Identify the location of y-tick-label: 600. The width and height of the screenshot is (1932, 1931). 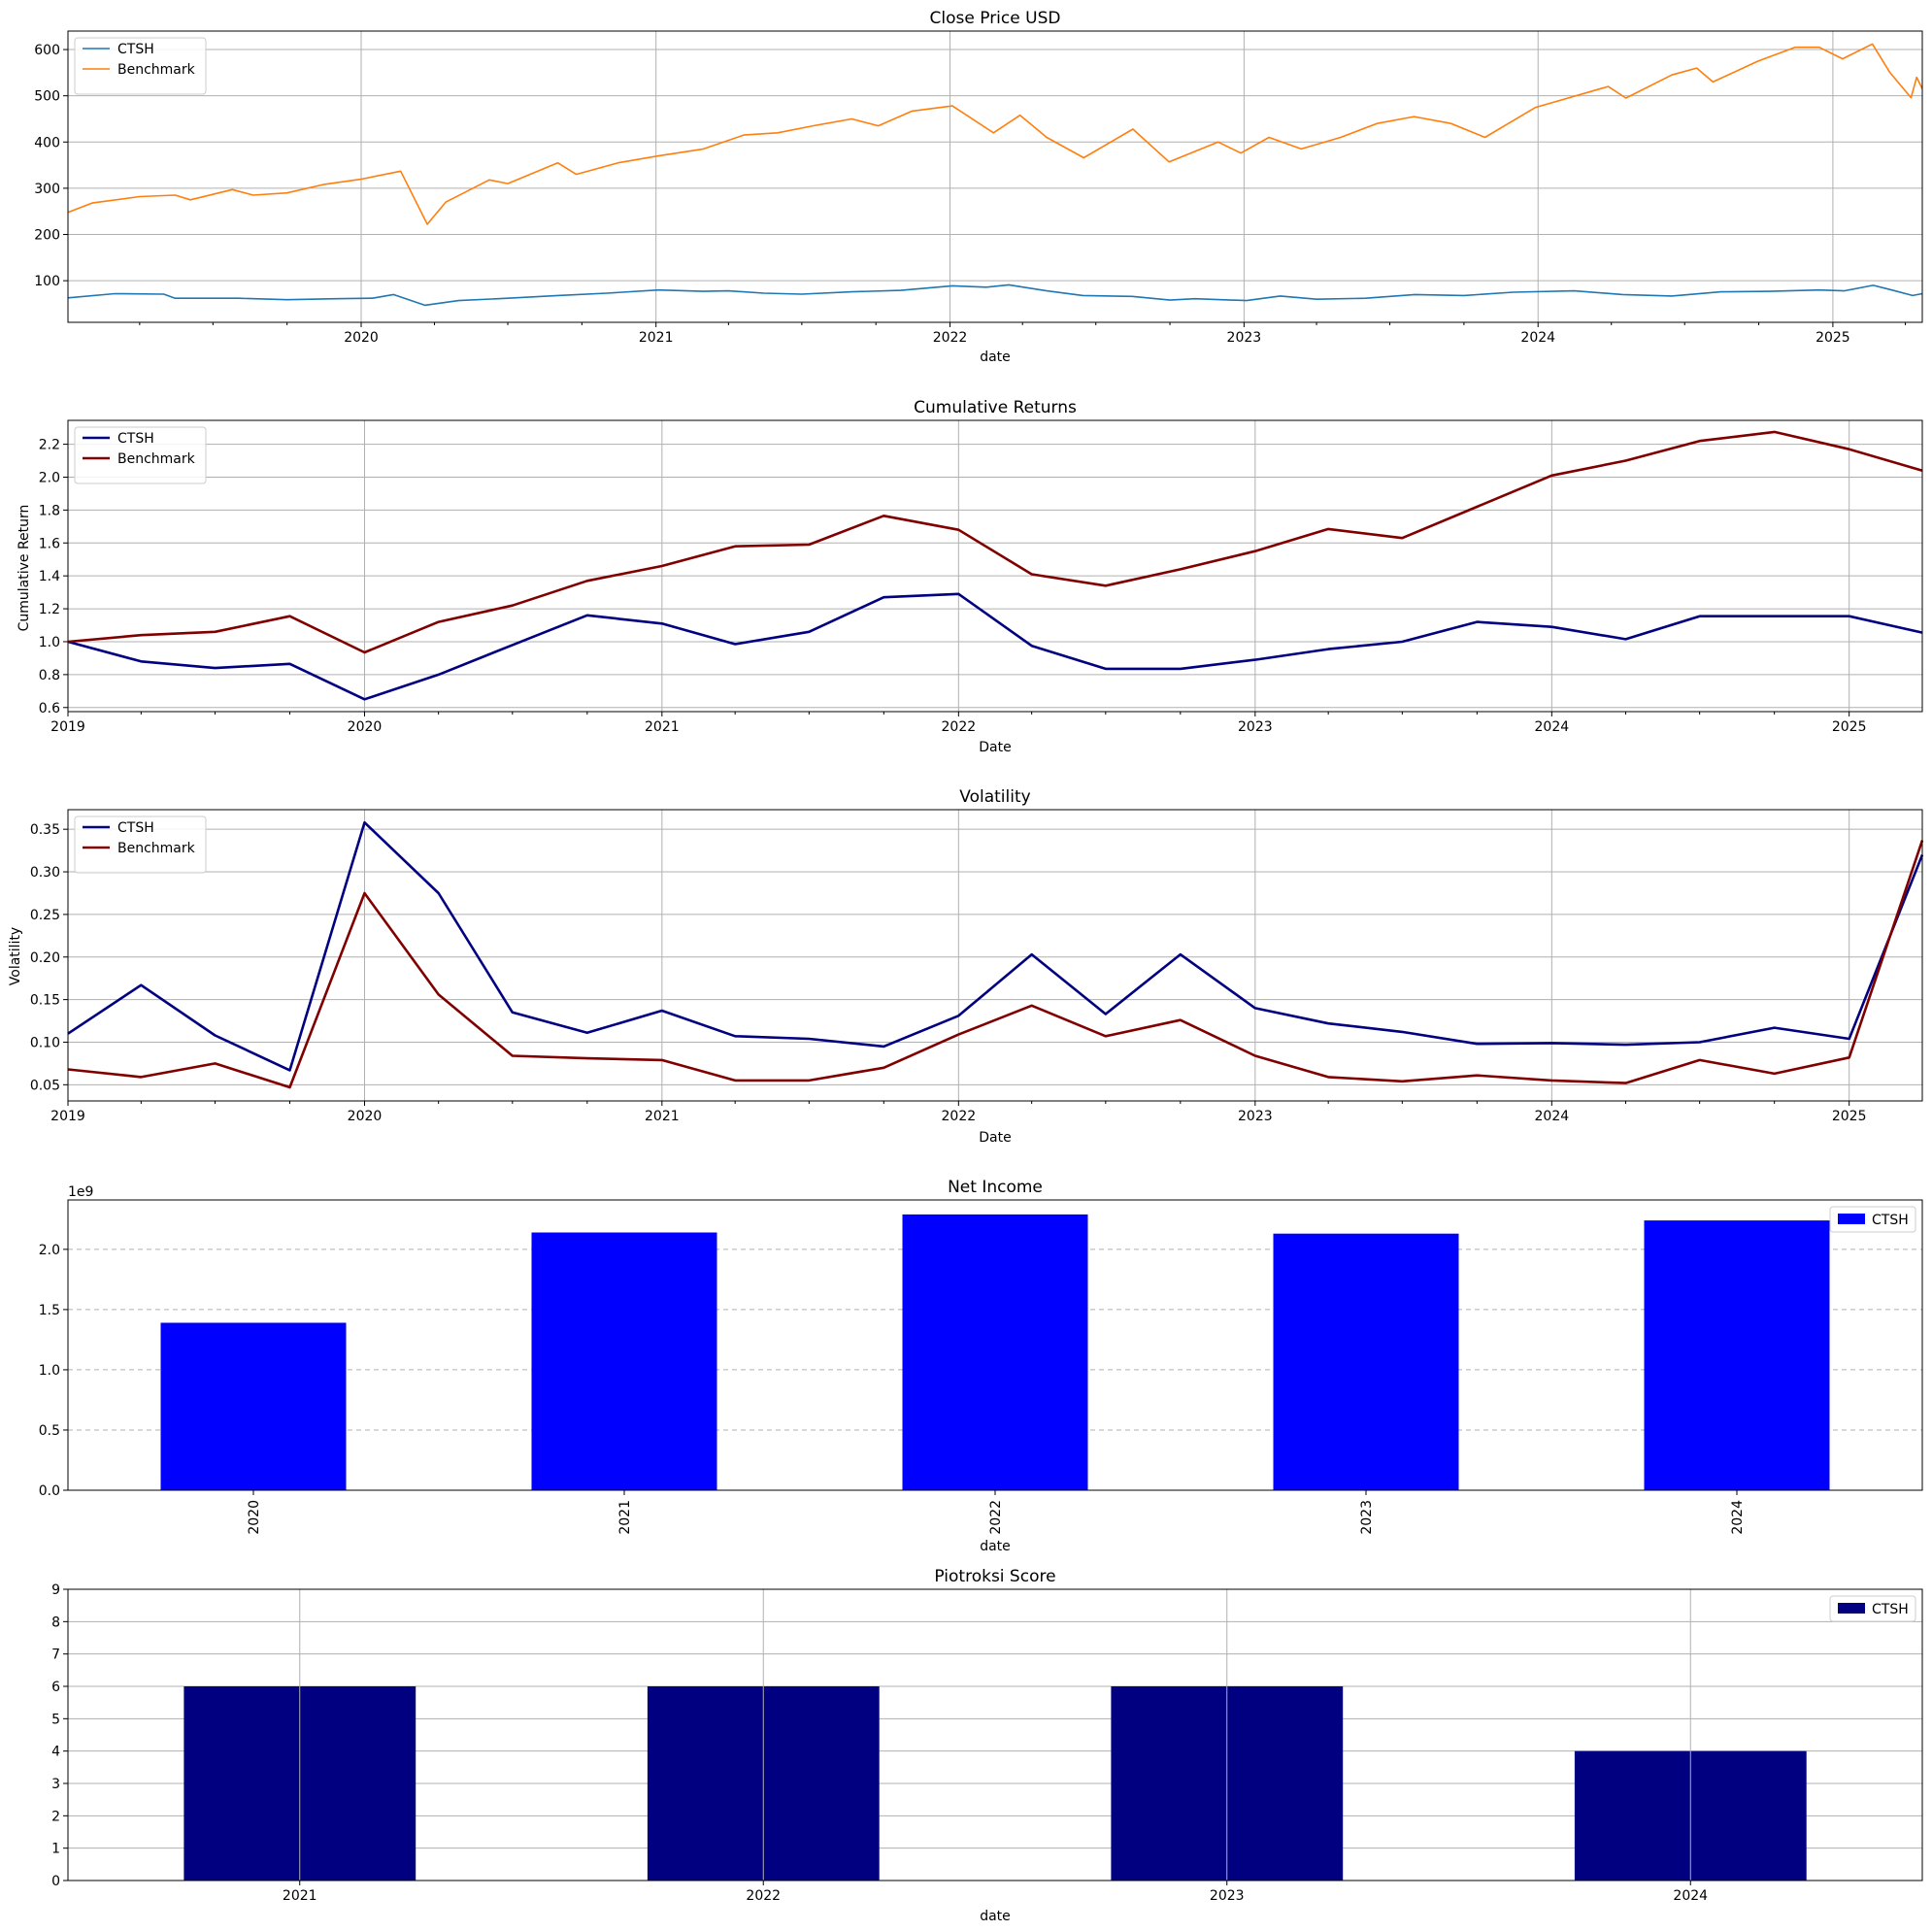
(47, 51).